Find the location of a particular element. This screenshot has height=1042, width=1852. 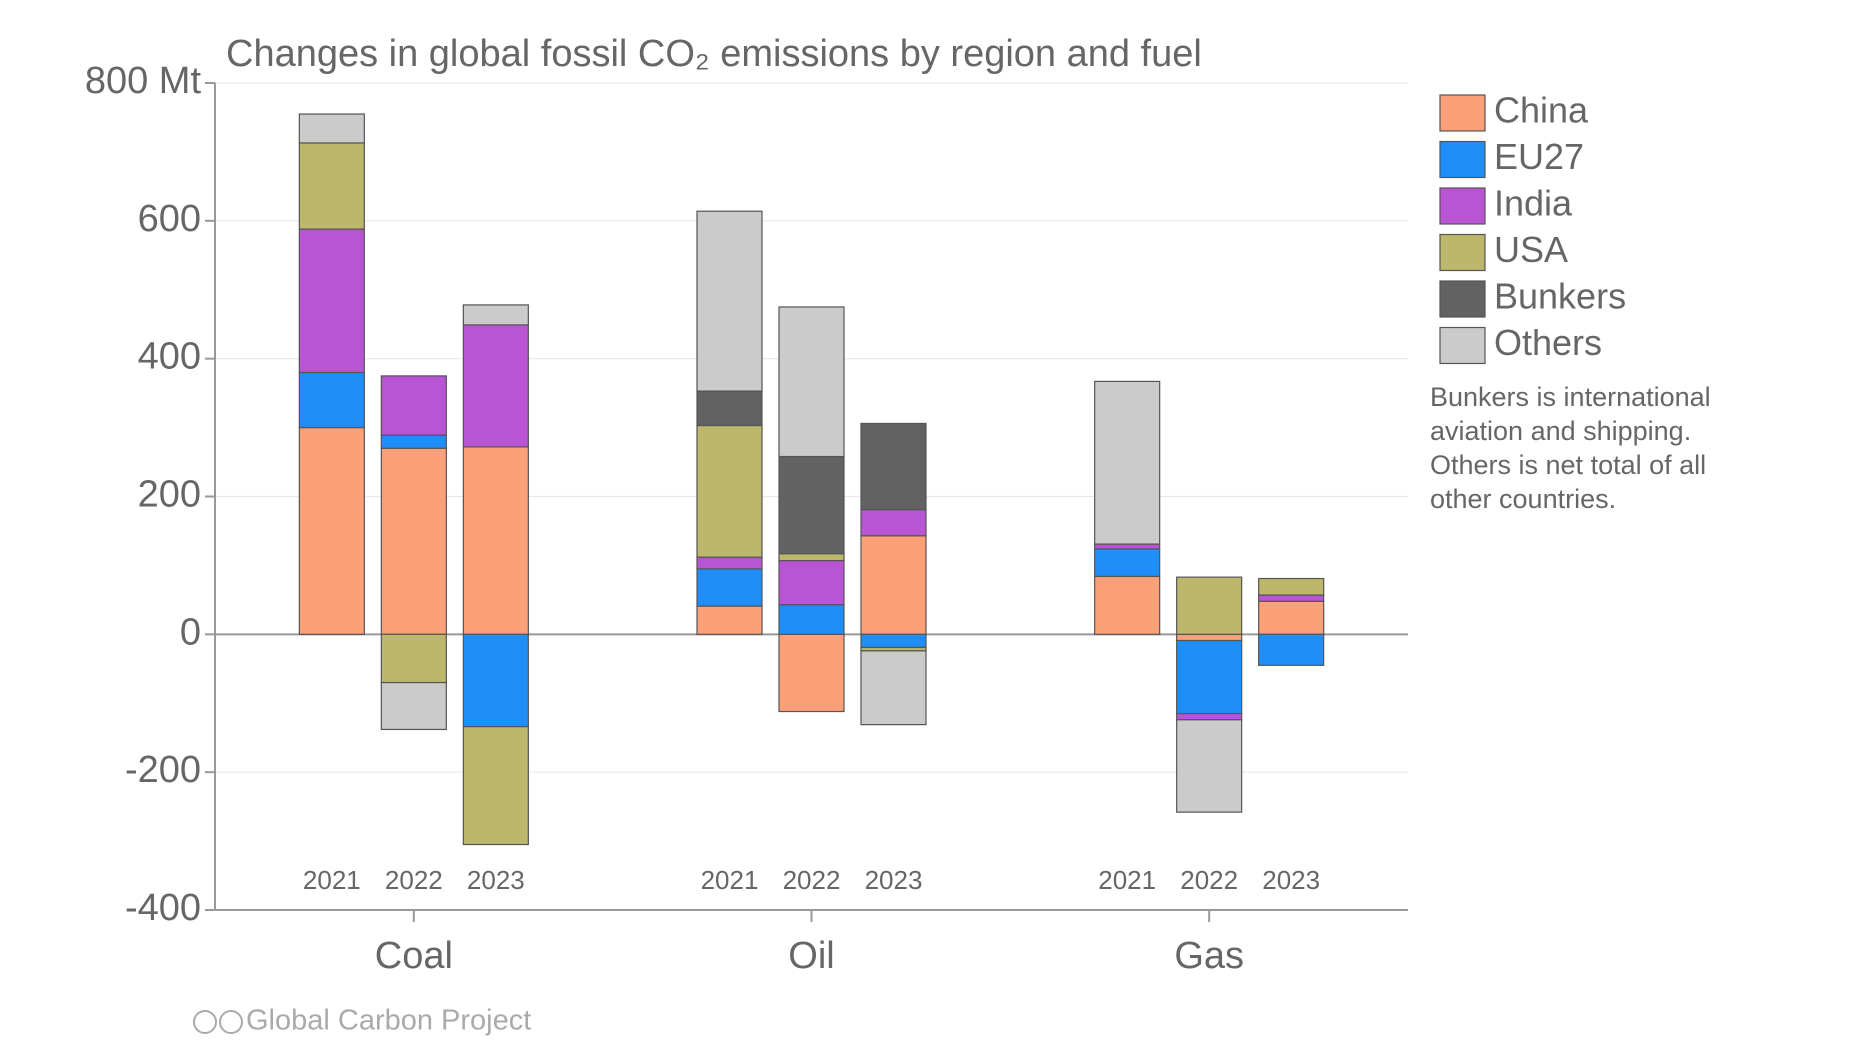

y-tick-label: -400 is located at coordinates (163, 908).